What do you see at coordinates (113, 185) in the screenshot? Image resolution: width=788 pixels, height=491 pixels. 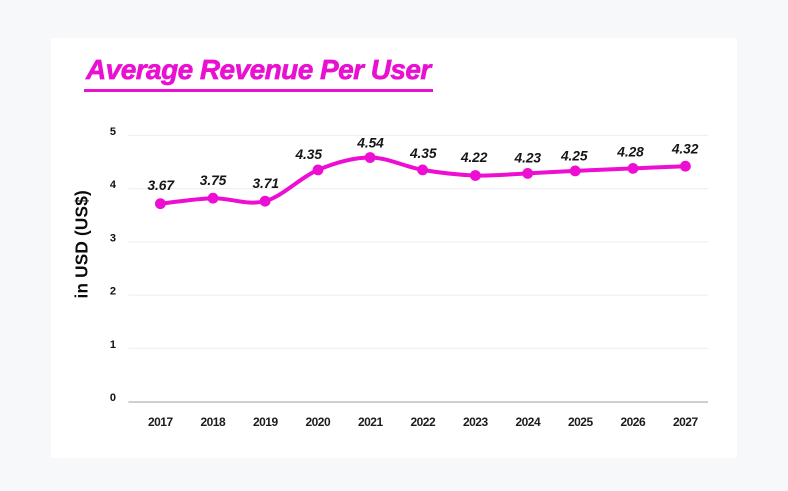 I see `svg-text: 4` at bounding box center [113, 185].